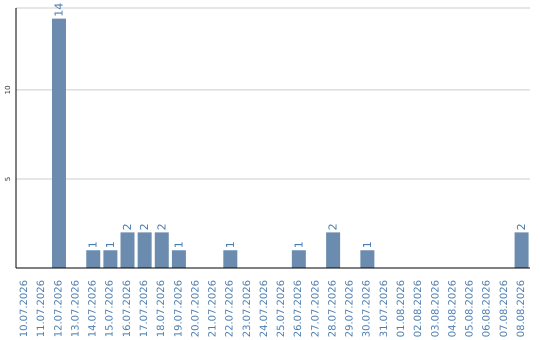 The width and height of the screenshot is (540, 340). What do you see at coordinates (332, 309) in the screenshot?
I see `x-tick-label: 28.07.2026` at bounding box center [332, 309].